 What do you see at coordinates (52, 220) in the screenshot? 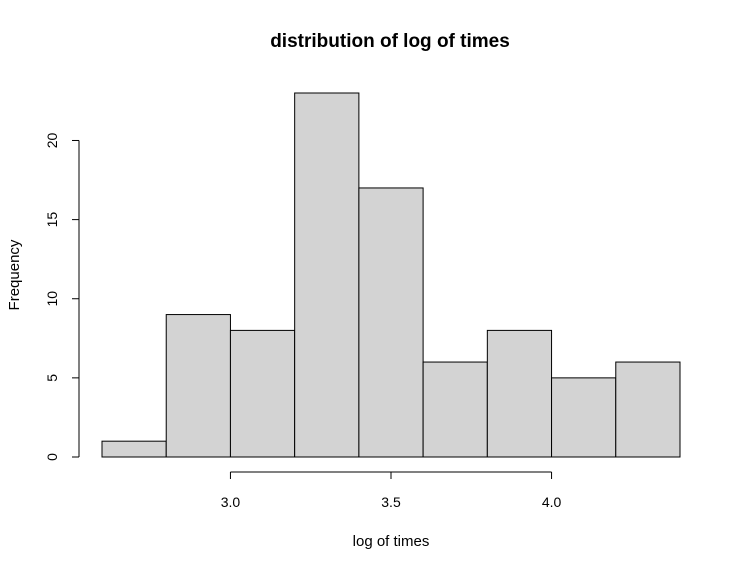
I see `y-tick-label: 15` at bounding box center [52, 220].